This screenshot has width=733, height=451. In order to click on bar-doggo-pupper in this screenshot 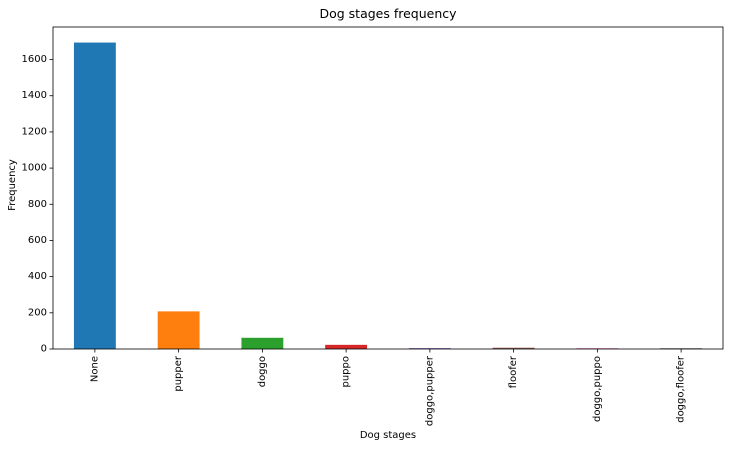, I will do `click(429, 348)`.